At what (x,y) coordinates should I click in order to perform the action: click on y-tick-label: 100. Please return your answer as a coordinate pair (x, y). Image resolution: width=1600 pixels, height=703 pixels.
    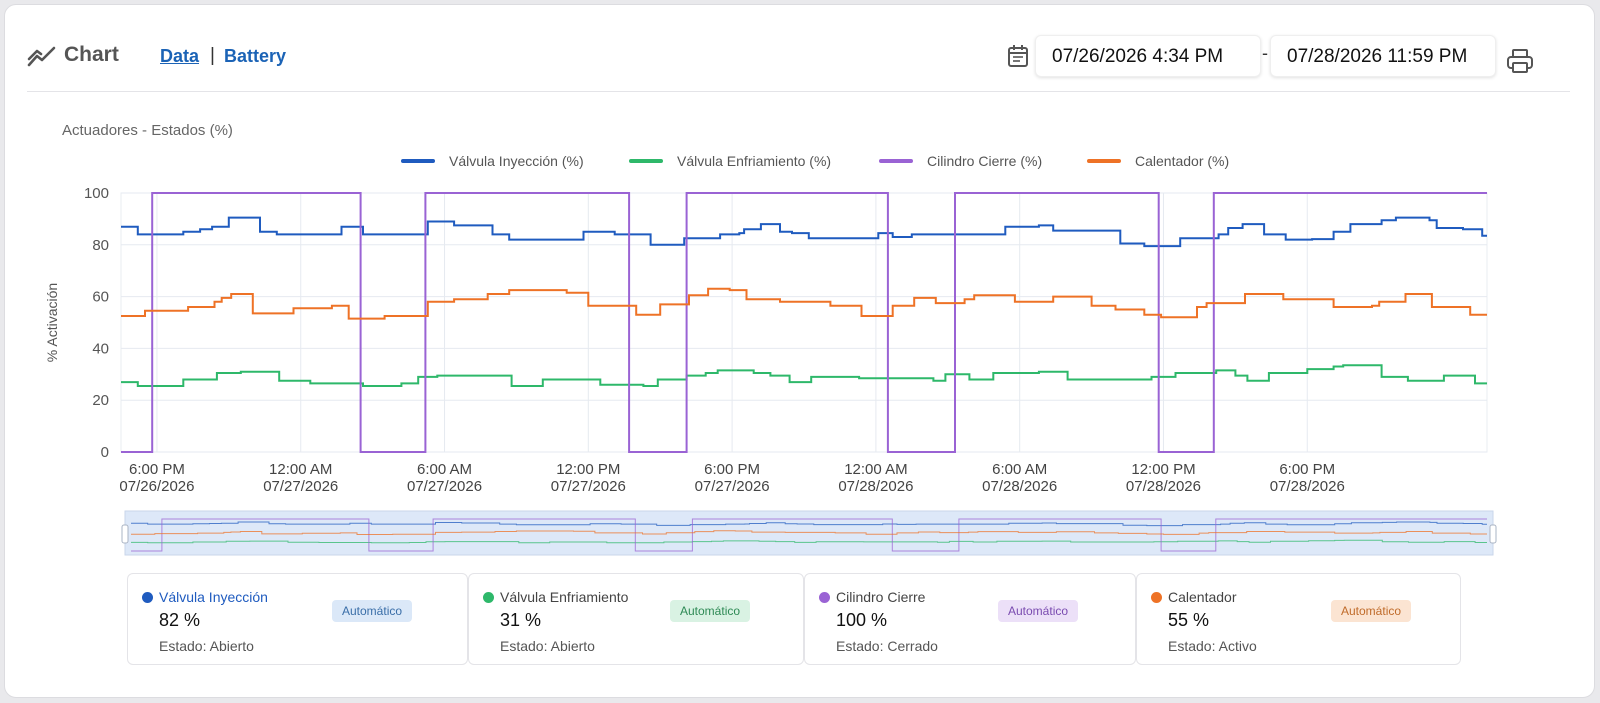
    Looking at the image, I should click on (96, 193).